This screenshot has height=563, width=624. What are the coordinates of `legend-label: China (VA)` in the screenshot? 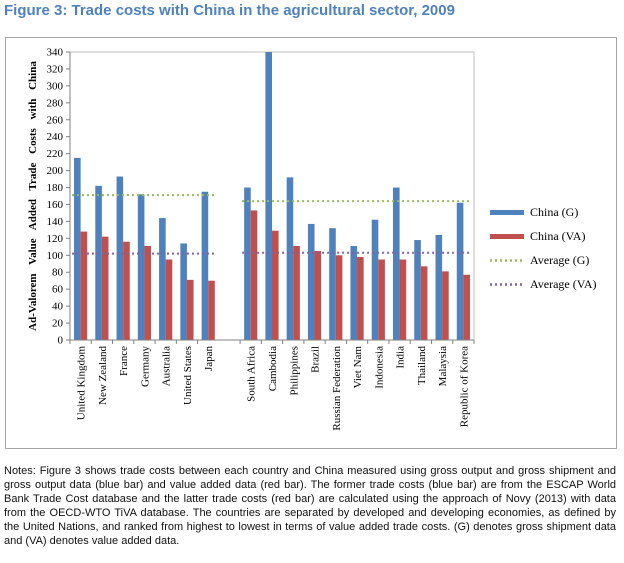 It's located at (557, 236).